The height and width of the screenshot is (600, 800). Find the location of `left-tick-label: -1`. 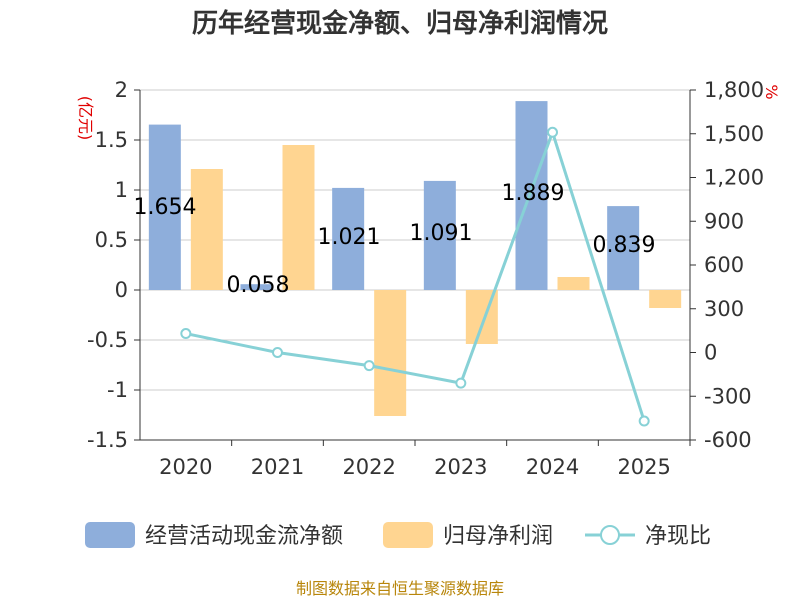

left-tick-label: -1 is located at coordinates (117, 390).